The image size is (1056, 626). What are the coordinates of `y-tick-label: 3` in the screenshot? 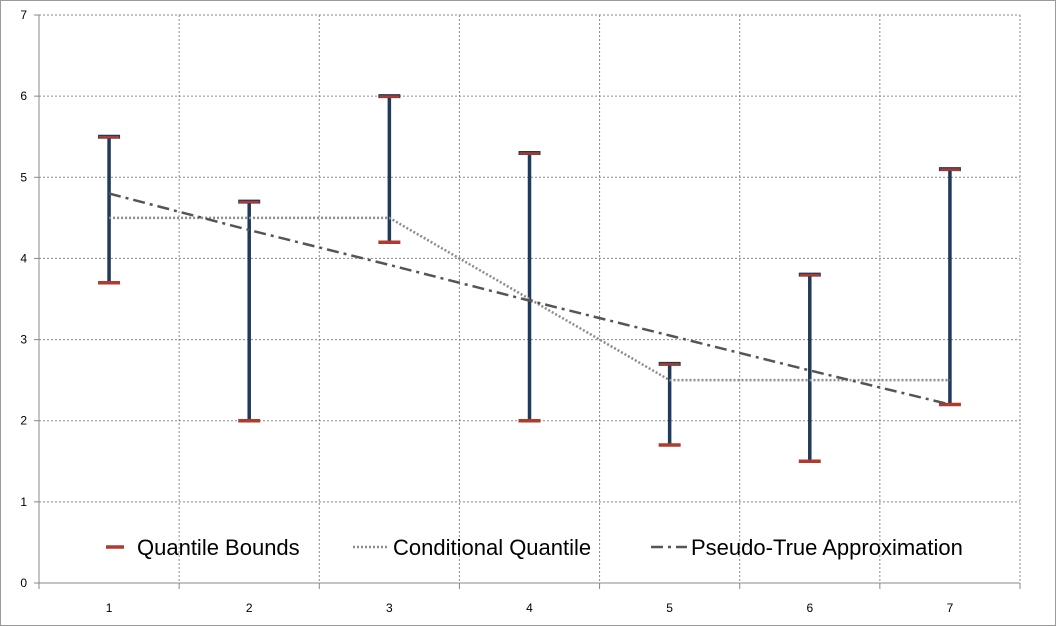 It's located at (23, 340).